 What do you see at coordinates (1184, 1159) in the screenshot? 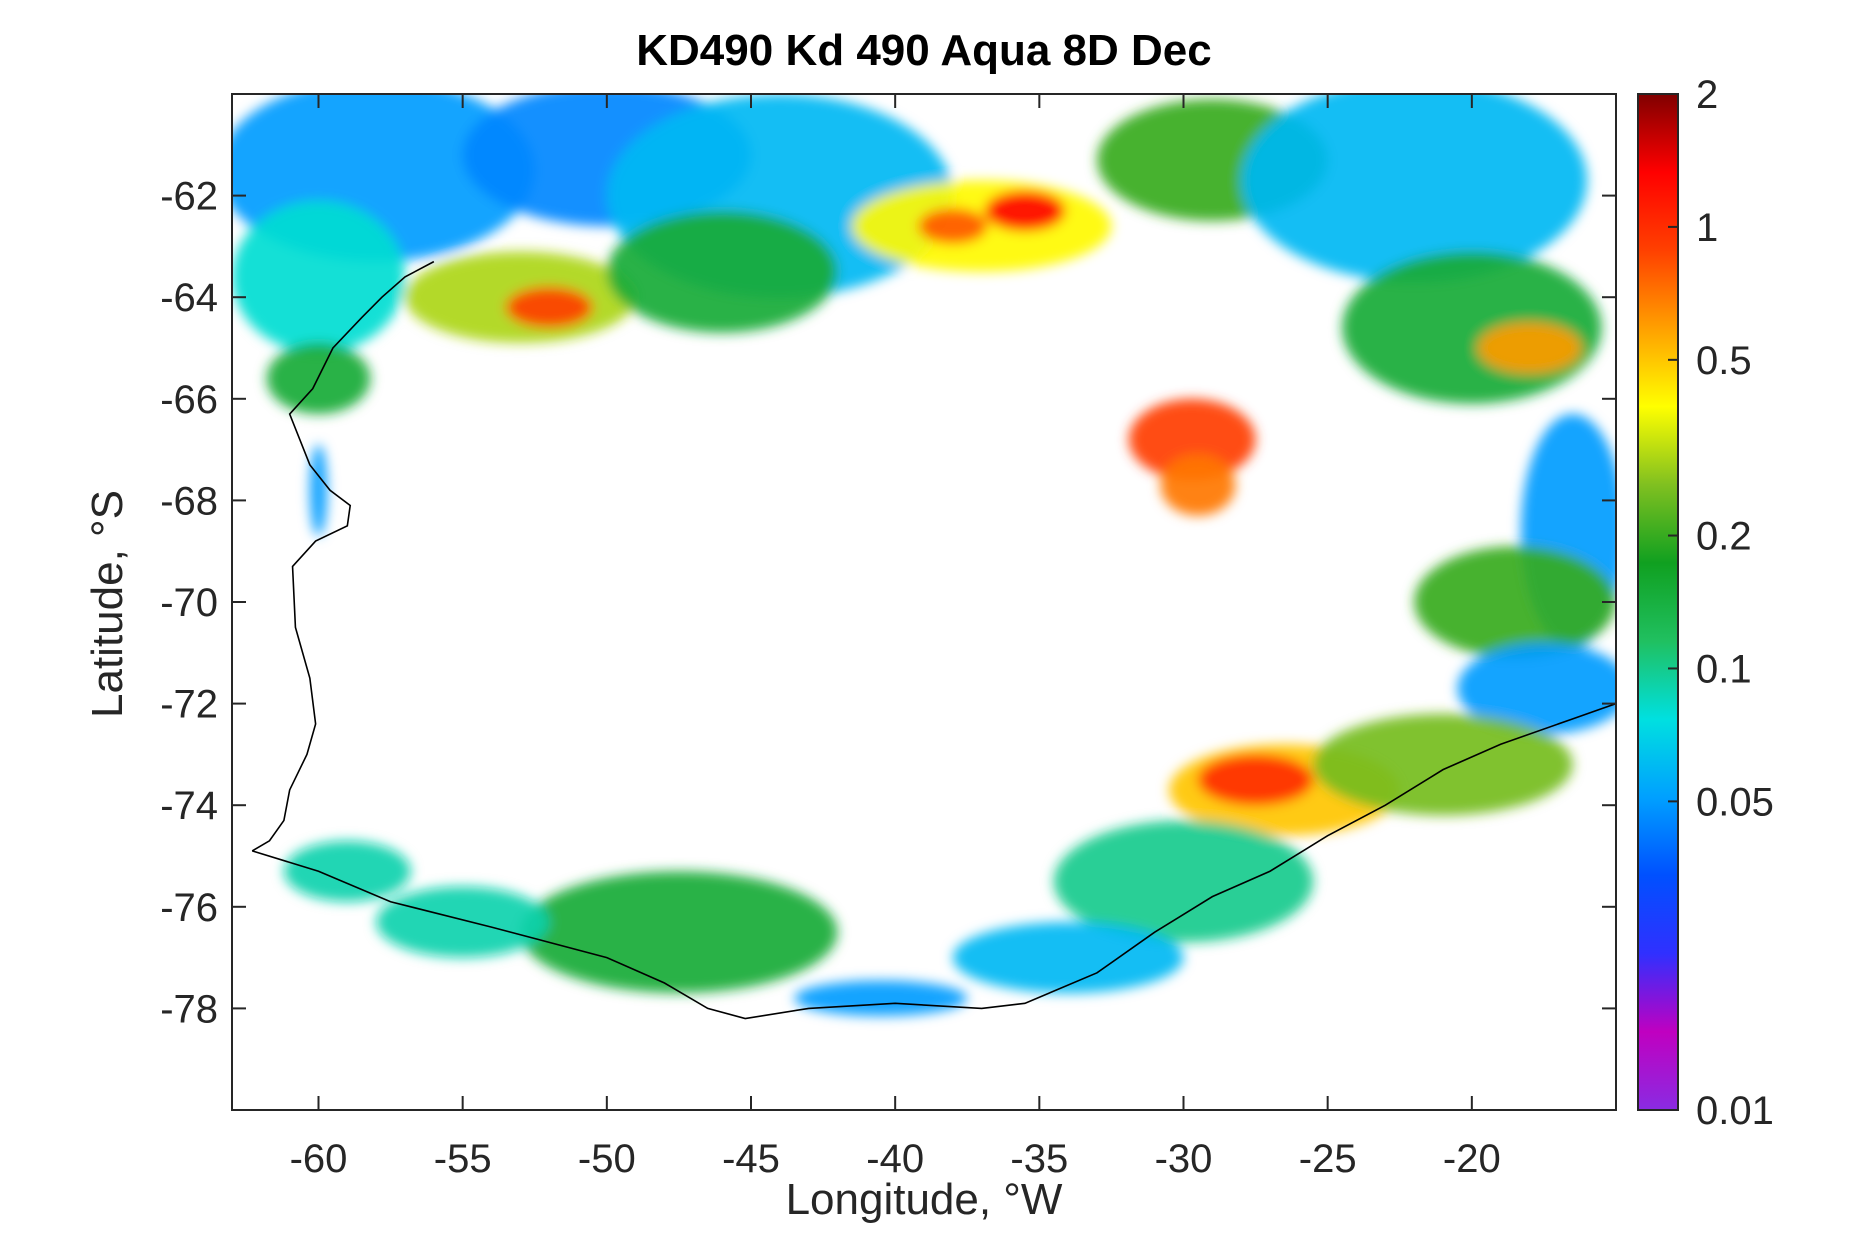
I see `x-tick-label: -30` at bounding box center [1184, 1159].